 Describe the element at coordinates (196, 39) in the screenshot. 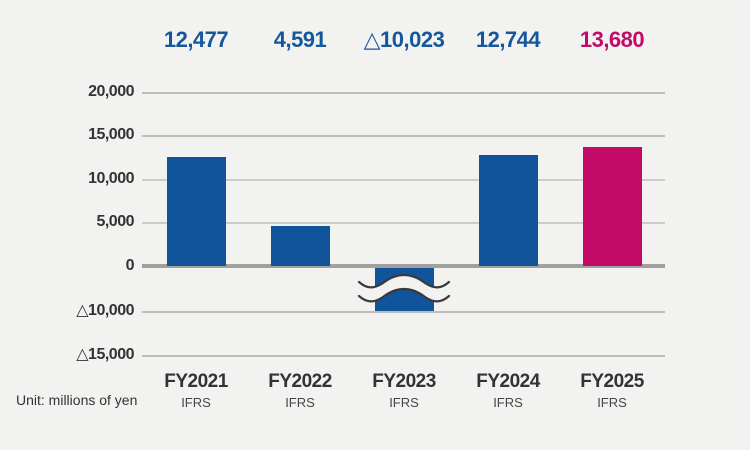

I see `value-label: 12,477` at that location.